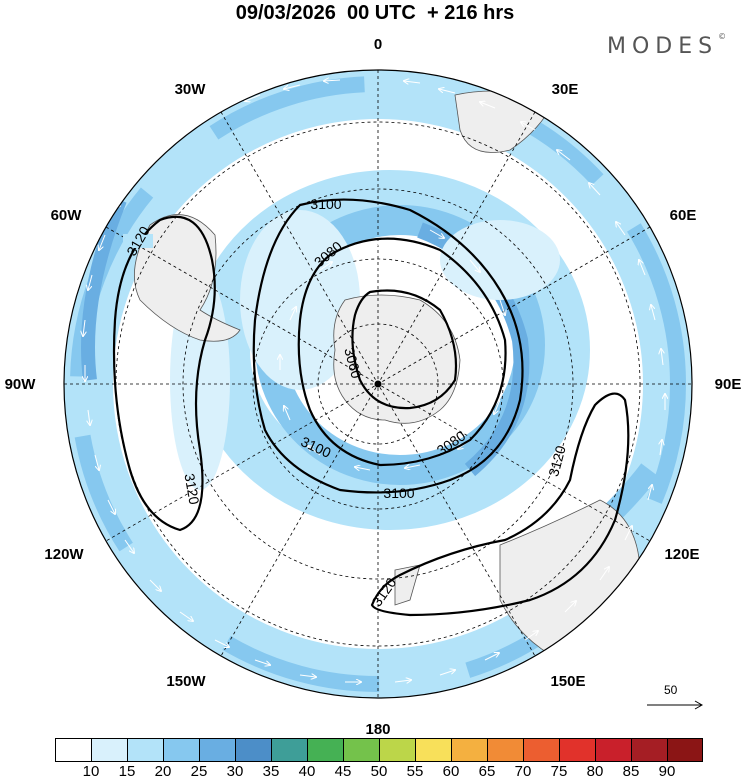  What do you see at coordinates (91, 771) in the screenshot?
I see `colorbar-tick-label: 10` at bounding box center [91, 771].